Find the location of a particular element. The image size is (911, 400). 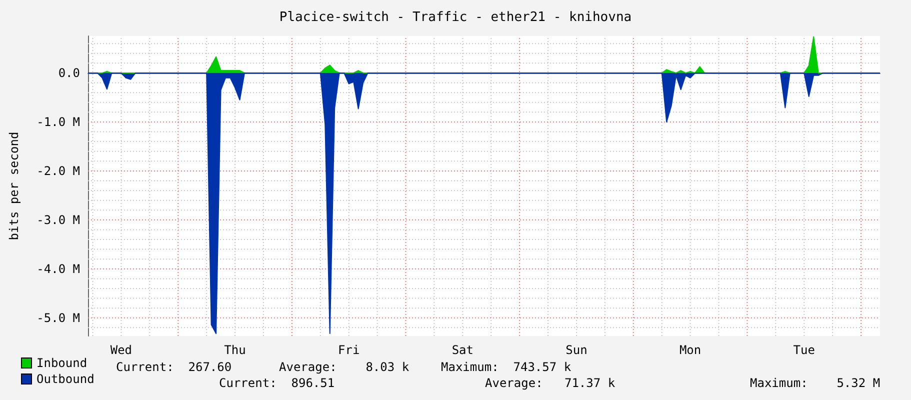

y-tick-label: -3.0 M is located at coordinates (58, 219).